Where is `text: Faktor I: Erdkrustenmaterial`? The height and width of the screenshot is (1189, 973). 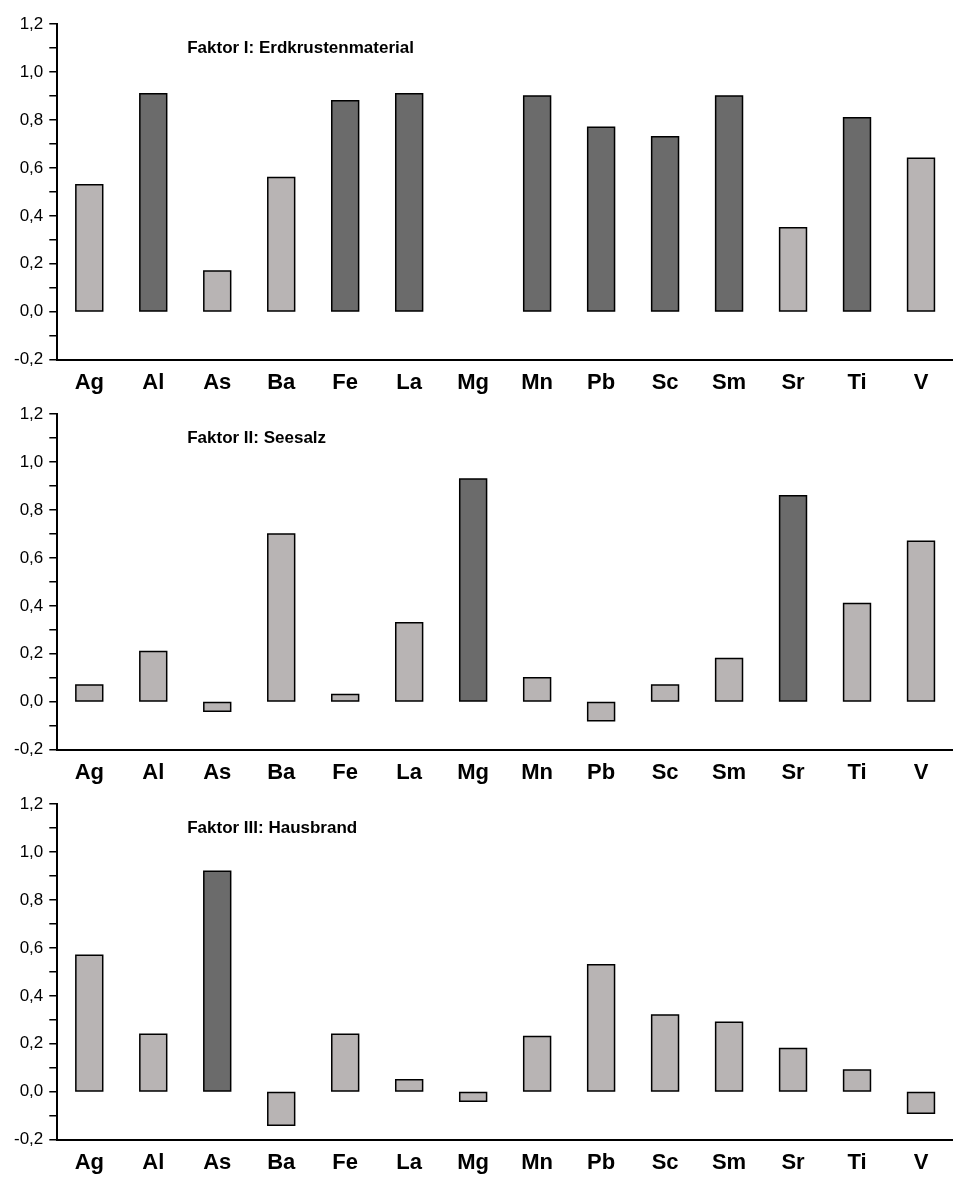
text: Faktor I: Erdkrustenmaterial is located at coordinates (300, 47).